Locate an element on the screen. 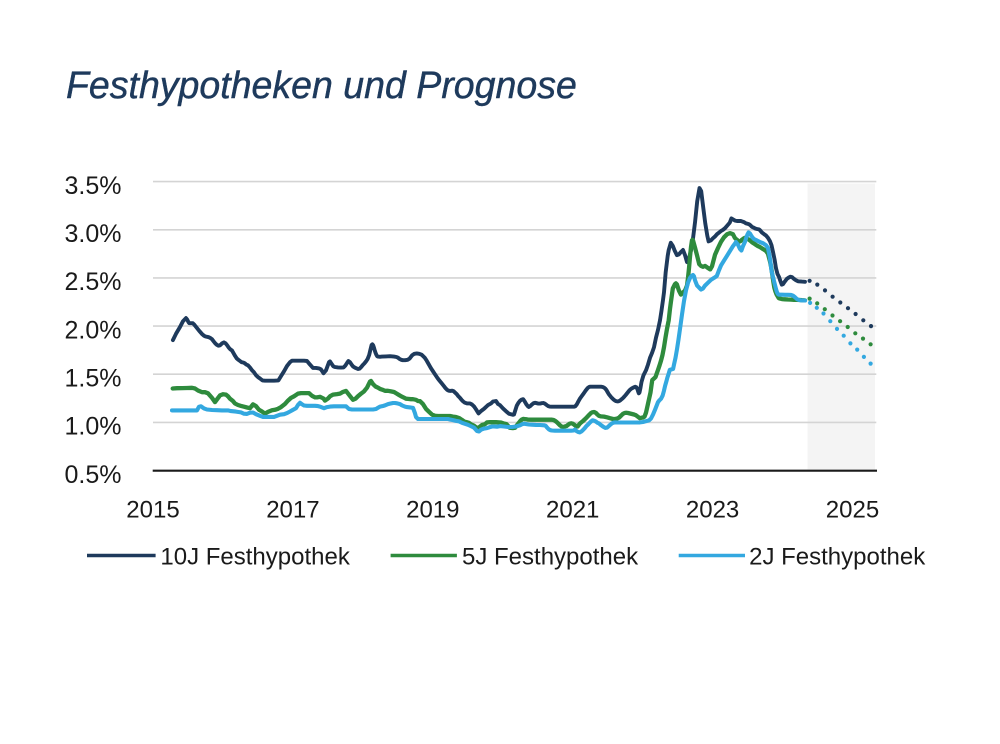 Image resolution: width=1000 pixels, height=744 pixels. svg-text: 2021 is located at coordinates (572, 510).